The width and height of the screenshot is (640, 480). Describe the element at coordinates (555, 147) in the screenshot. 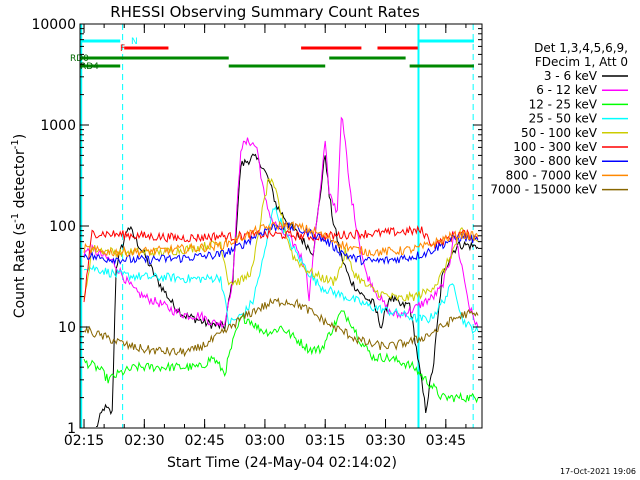

I see `legend-label: 100 - 300 keV` at that location.